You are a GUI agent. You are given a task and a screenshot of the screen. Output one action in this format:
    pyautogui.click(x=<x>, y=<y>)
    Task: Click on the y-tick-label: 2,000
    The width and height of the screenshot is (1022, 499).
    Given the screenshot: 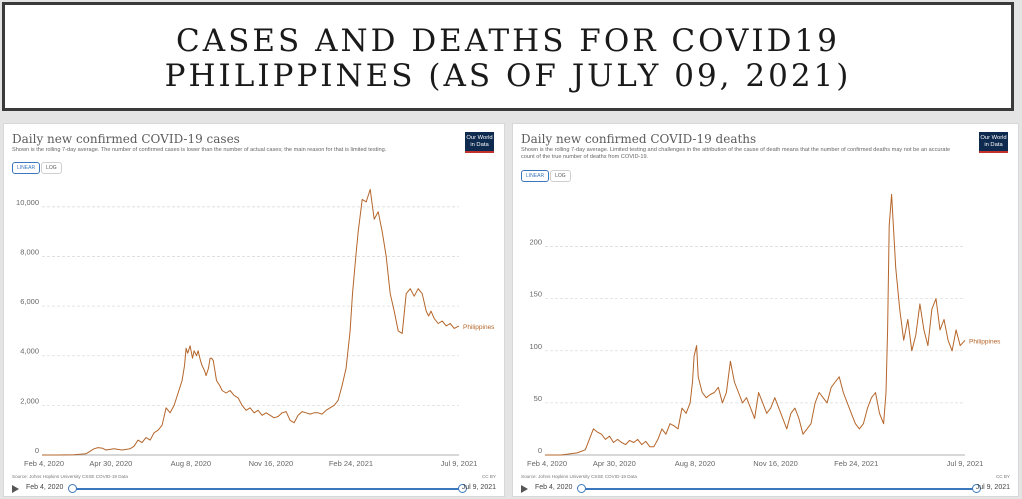 What is the action you would take?
    pyautogui.click(x=29, y=400)
    